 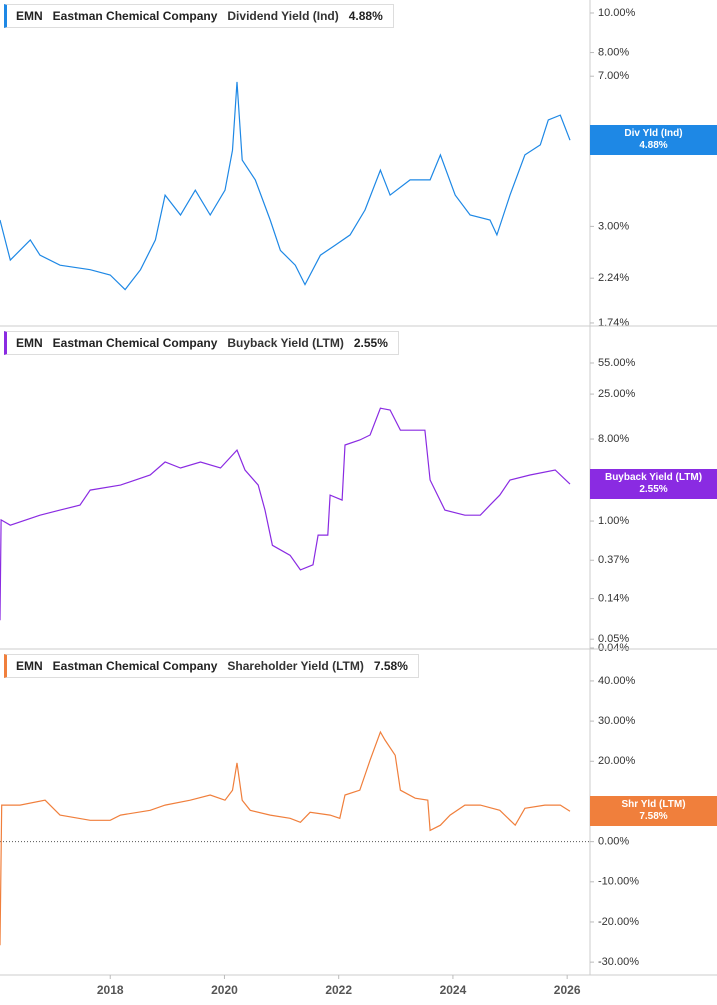 What do you see at coordinates (653, 817) in the screenshot?
I see `badge-value: 7.58%` at bounding box center [653, 817].